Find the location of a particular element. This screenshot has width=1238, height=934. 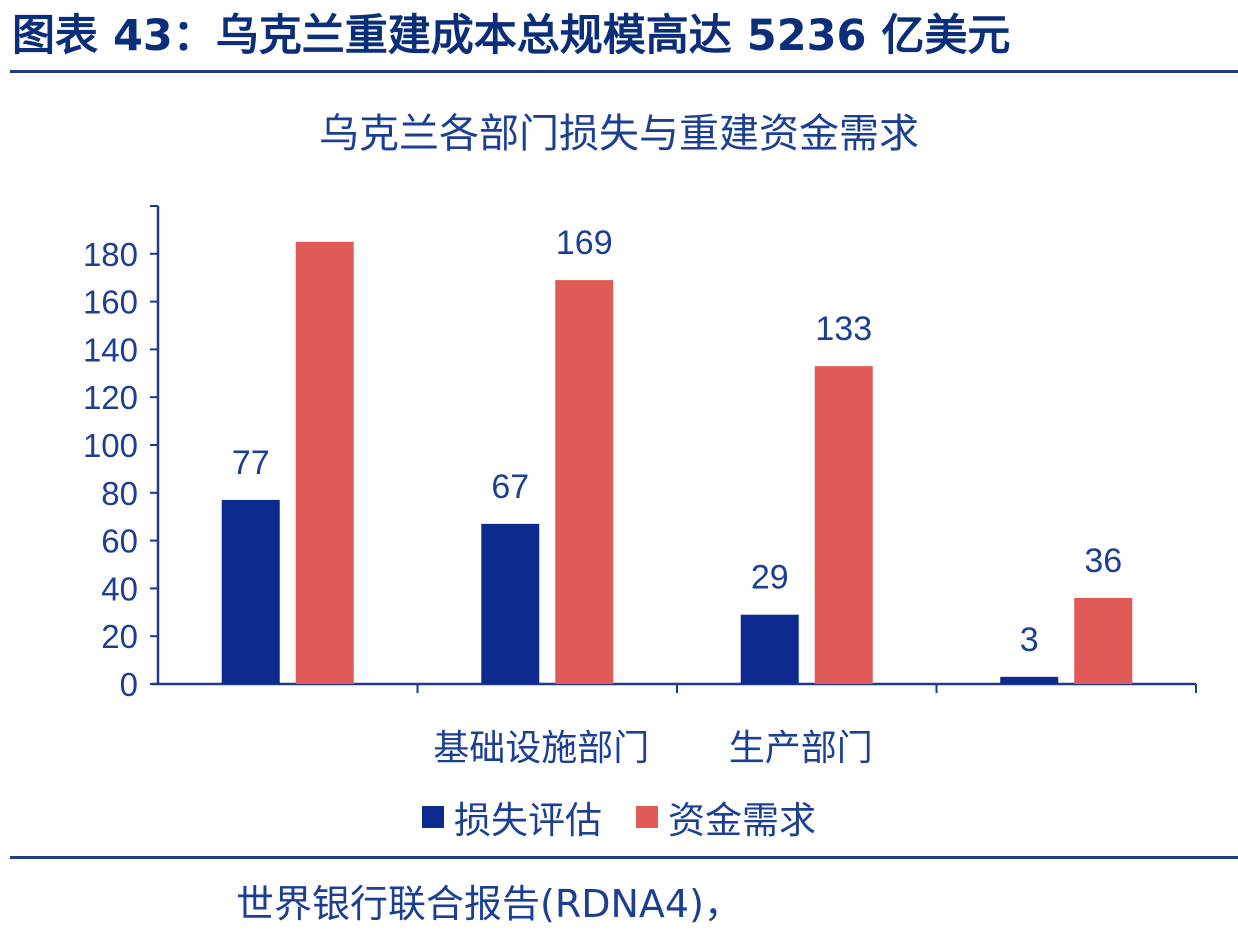

data-label: 3 is located at coordinates (1029, 640).